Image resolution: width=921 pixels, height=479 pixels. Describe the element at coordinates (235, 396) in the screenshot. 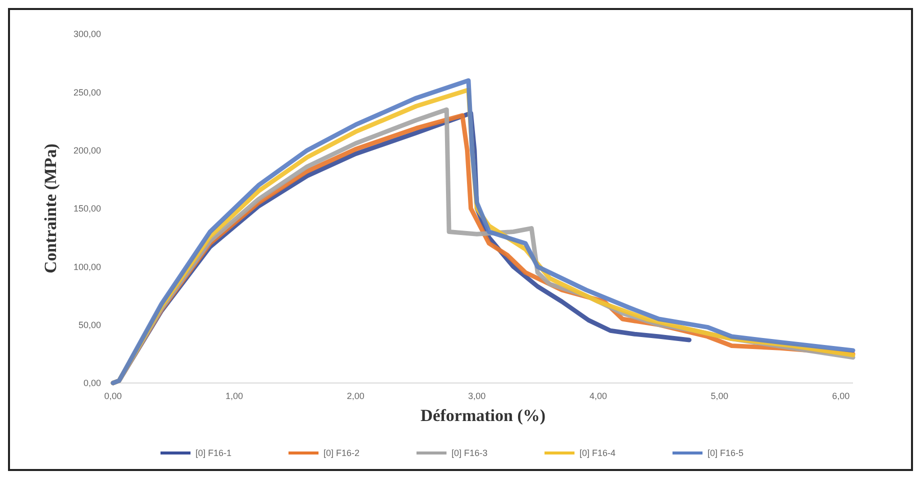

I see `x-tick-label: 1,00` at that location.